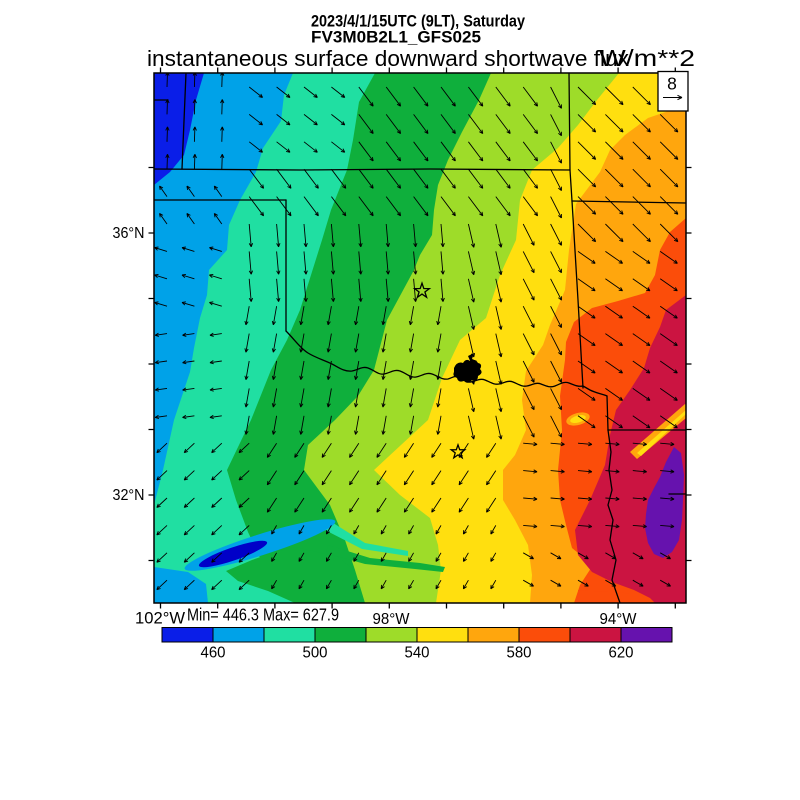  Describe the element at coordinates (213, 653) in the screenshot. I see `svg-text: 460` at that location.